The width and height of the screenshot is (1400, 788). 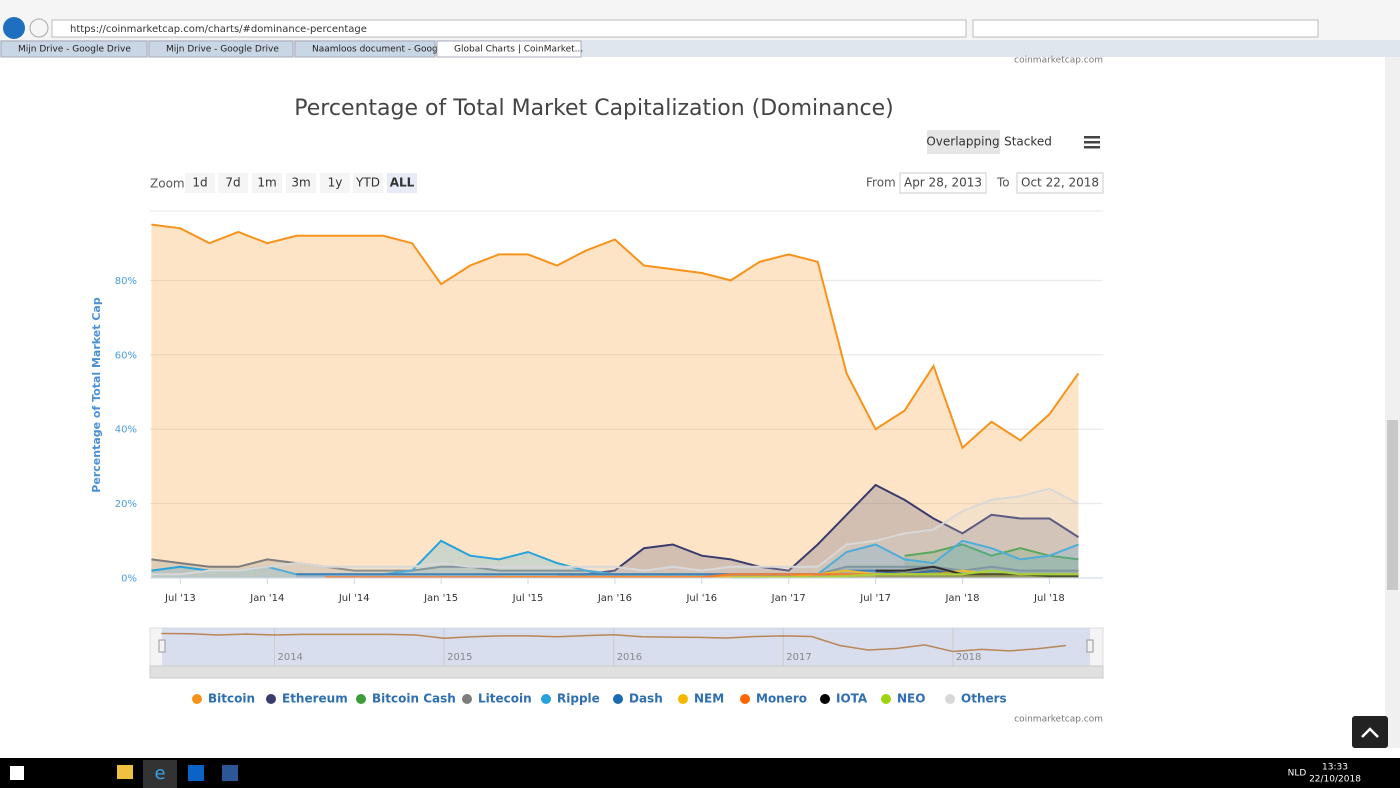 What do you see at coordinates (1049, 598) in the screenshot?
I see `x-tick-label: Jul '18` at bounding box center [1049, 598].